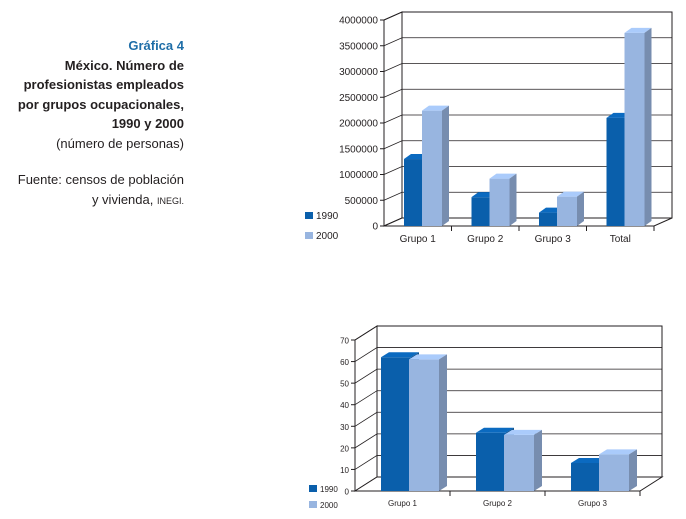  Describe the element at coordinates (347, 492) in the screenshot. I see `chart2-y-tick-label: 0` at that location.